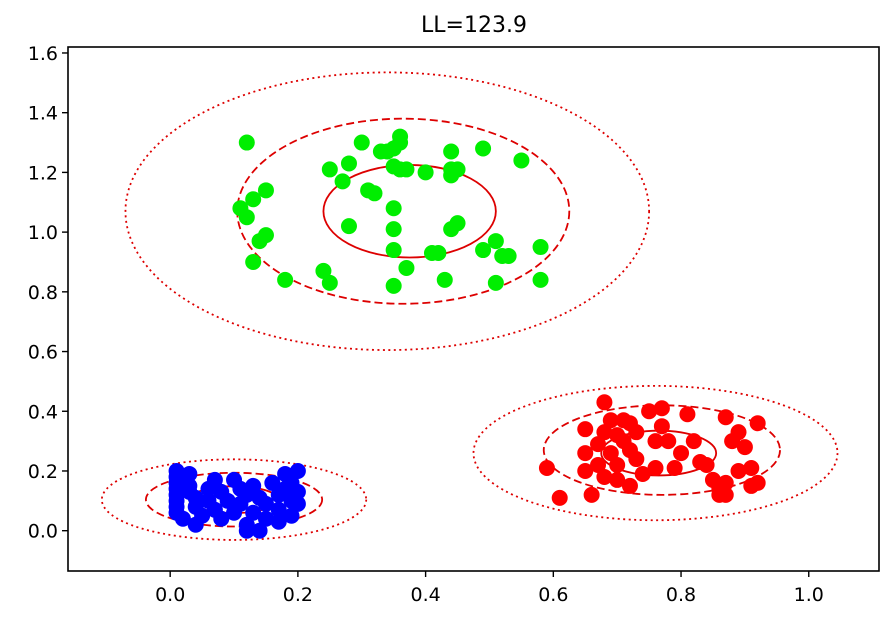  What do you see at coordinates (298, 595) in the screenshot?
I see `x-tick-label: 0.2` at bounding box center [298, 595].